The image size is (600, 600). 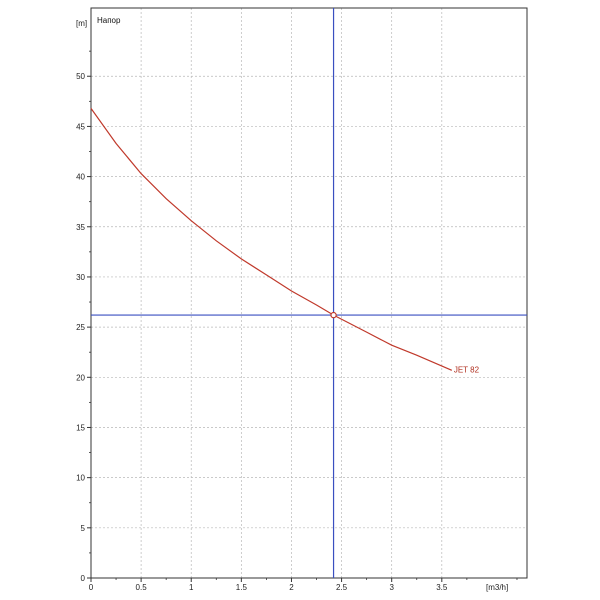 What do you see at coordinates (81, 23) in the screenshot?
I see `y-axis-unit: [m]` at bounding box center [81, 23].